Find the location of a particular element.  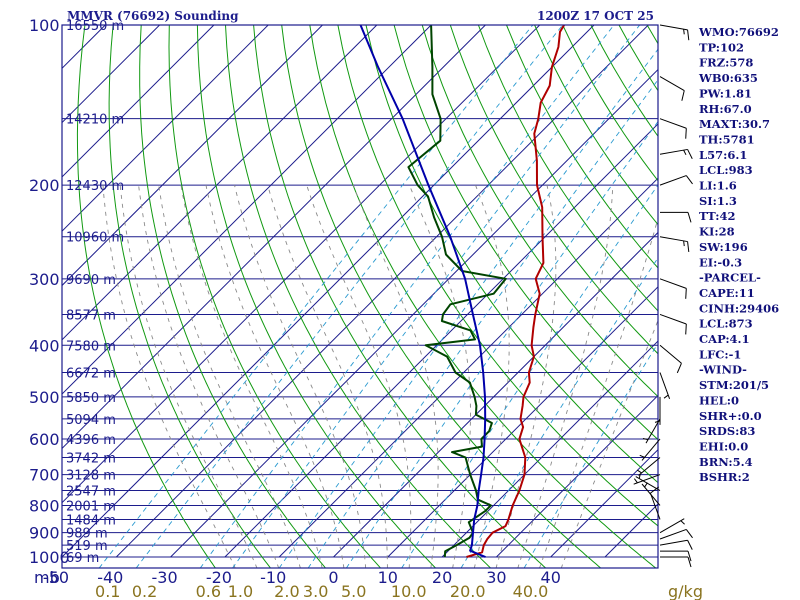

mixing-ratio-label: 0.1 is located at coordinates (107, 591).